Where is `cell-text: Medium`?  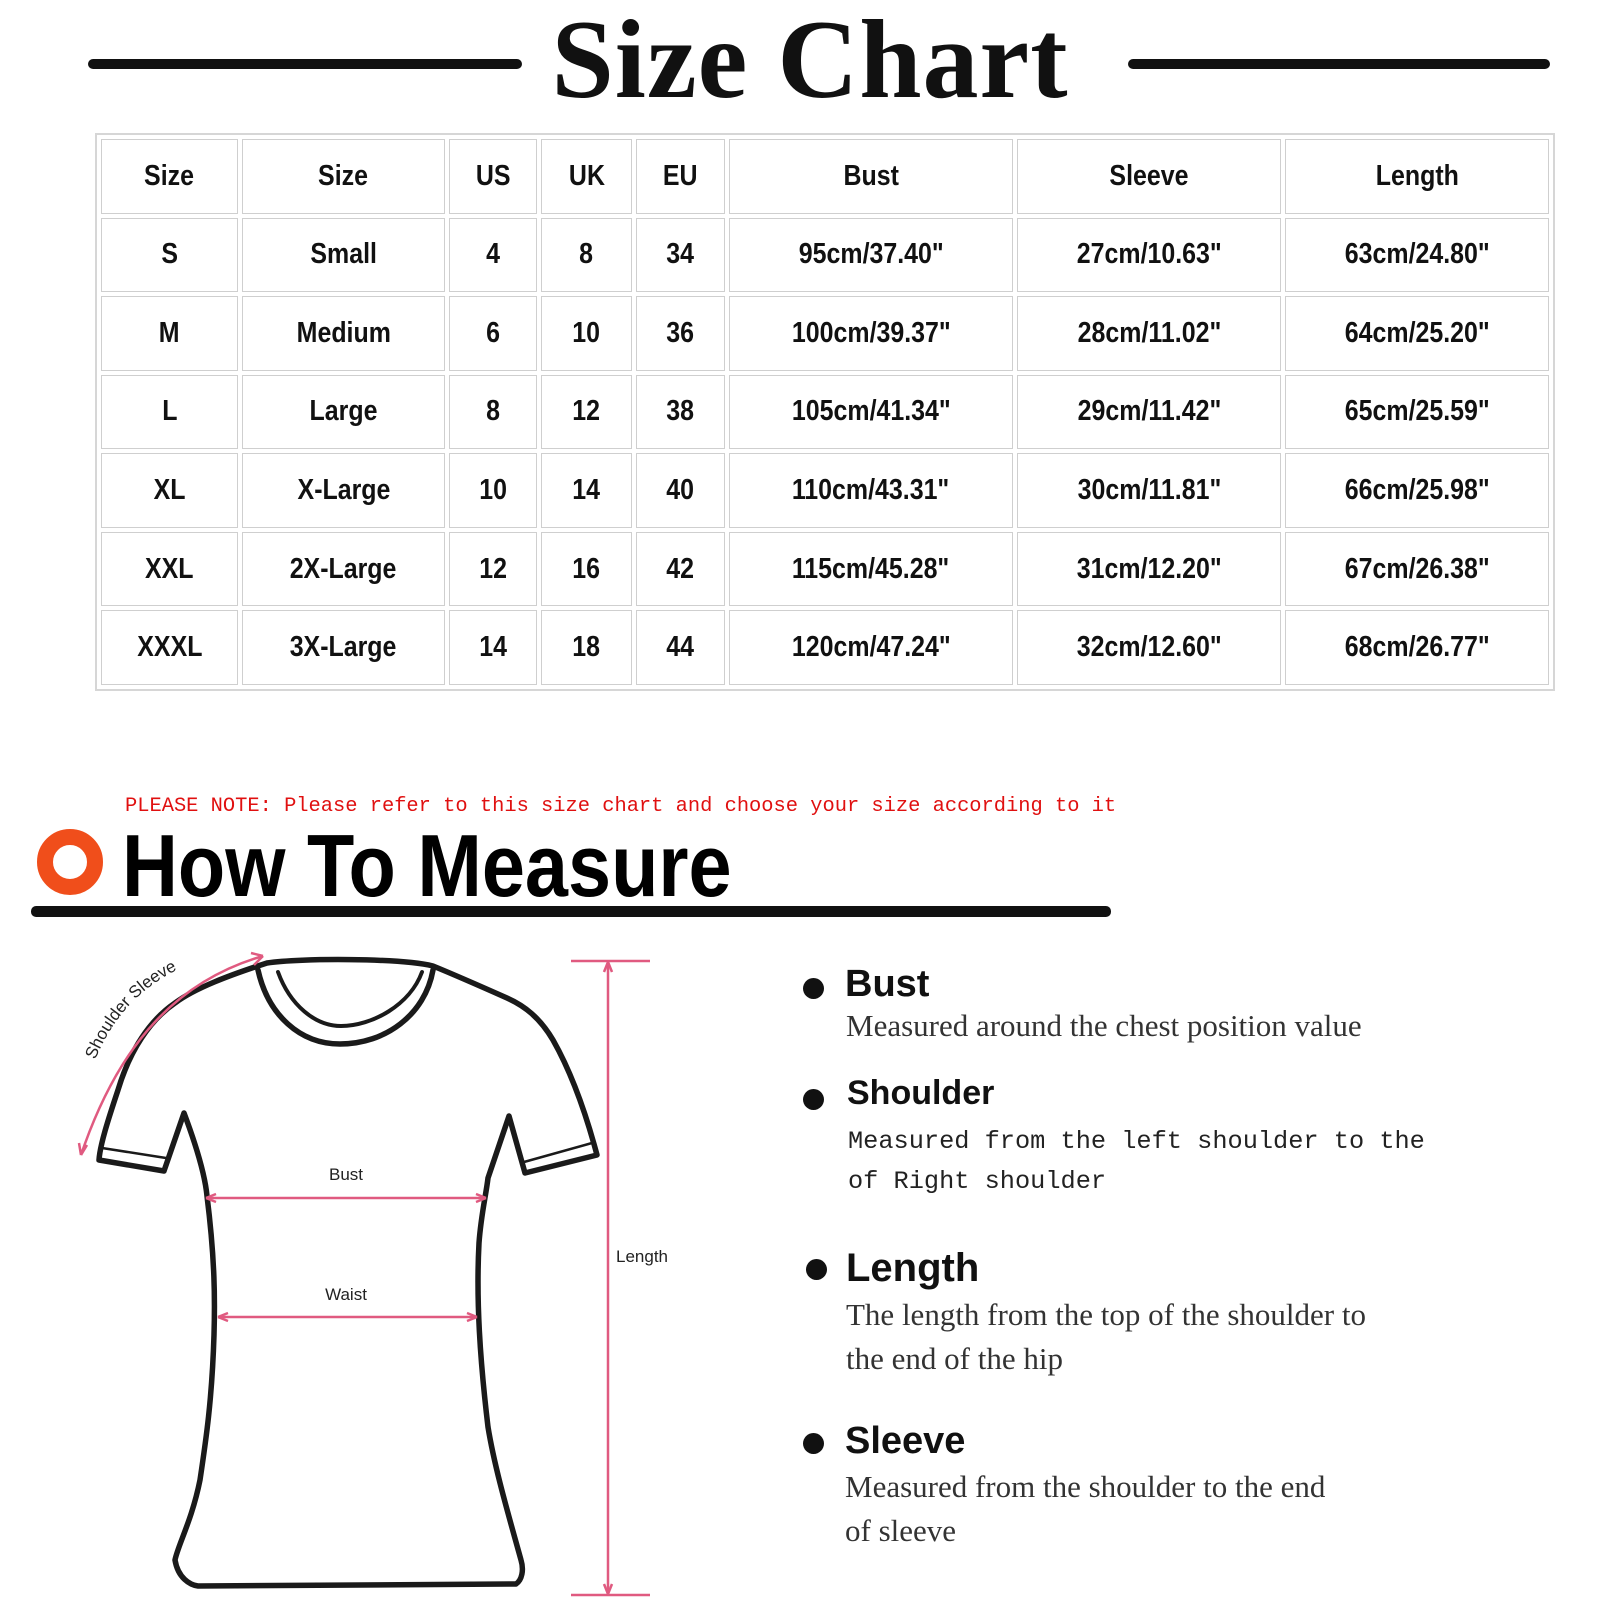
cell-text: Medium is located at coordinates (343, 332).